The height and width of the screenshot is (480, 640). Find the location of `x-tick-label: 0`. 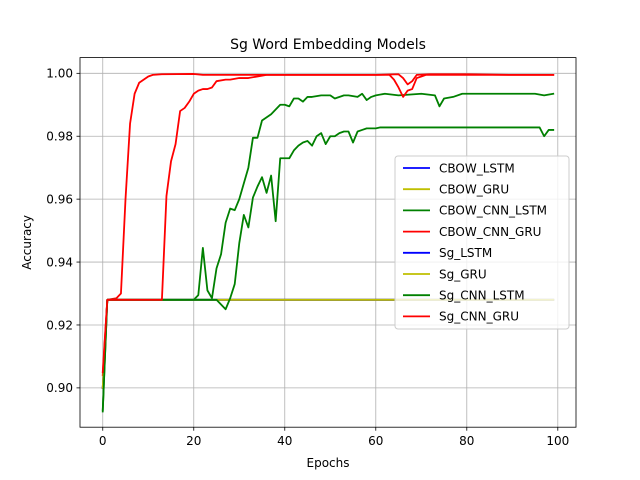

x-tick-label: 0 is located at coordinates (103, 441).